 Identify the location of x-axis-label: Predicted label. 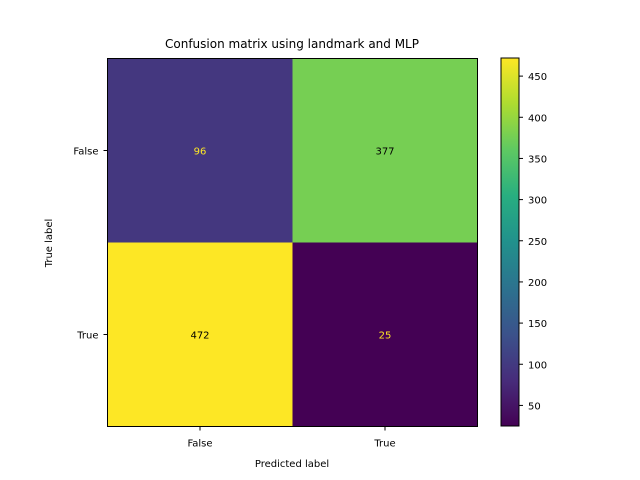
(292, 464).